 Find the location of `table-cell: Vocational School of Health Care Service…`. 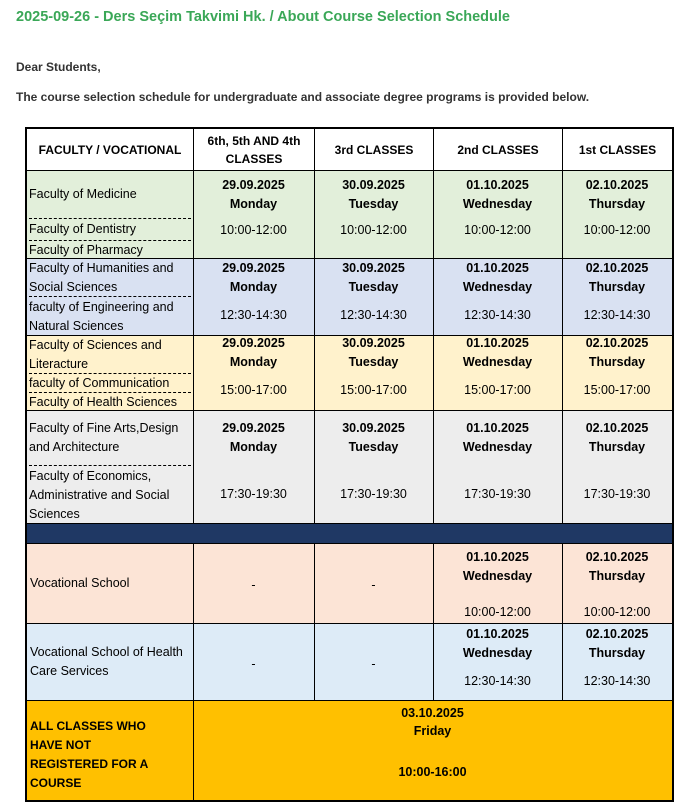

table-cell: Vocational School of Health Care Service… is located at coordinates (110, 662).